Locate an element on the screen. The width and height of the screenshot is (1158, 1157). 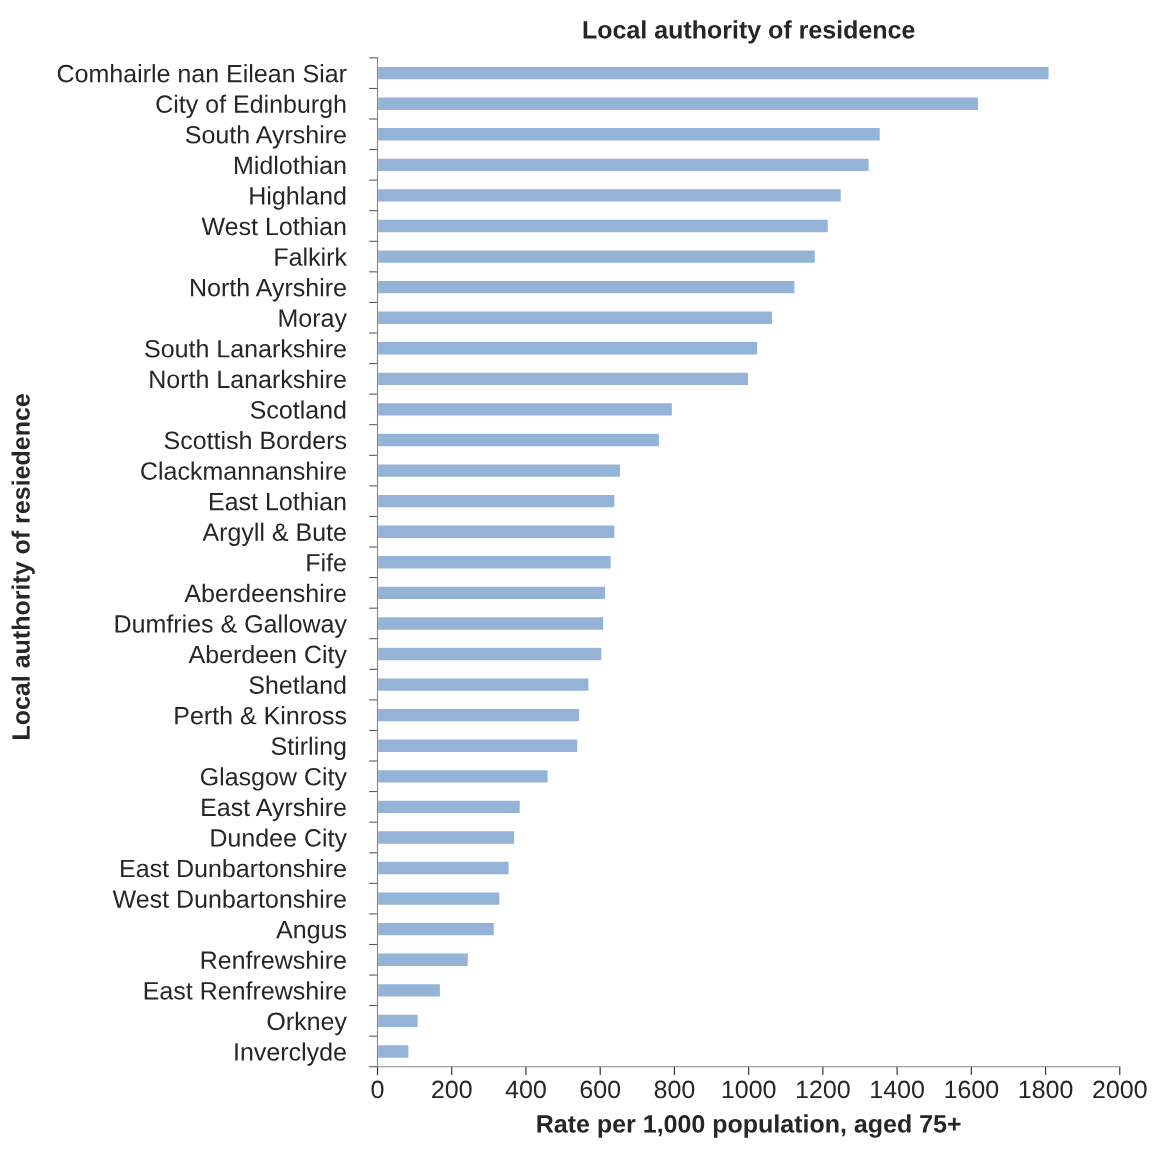
y-tick-label: Scotland is located at coordinates (298, 409).